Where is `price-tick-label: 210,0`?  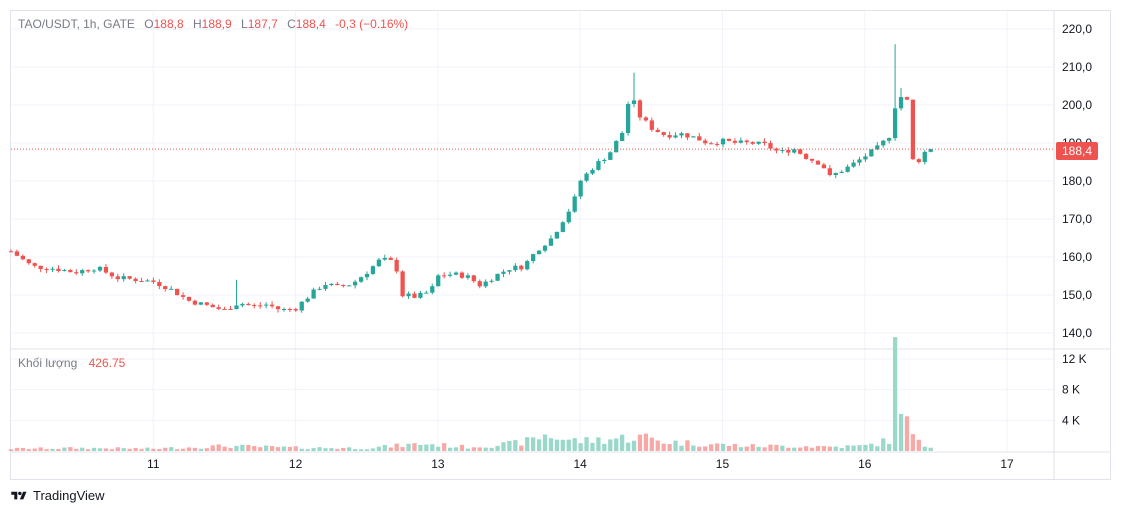
price-tick-label: 210,0 is located at coordinates (1077, 67).